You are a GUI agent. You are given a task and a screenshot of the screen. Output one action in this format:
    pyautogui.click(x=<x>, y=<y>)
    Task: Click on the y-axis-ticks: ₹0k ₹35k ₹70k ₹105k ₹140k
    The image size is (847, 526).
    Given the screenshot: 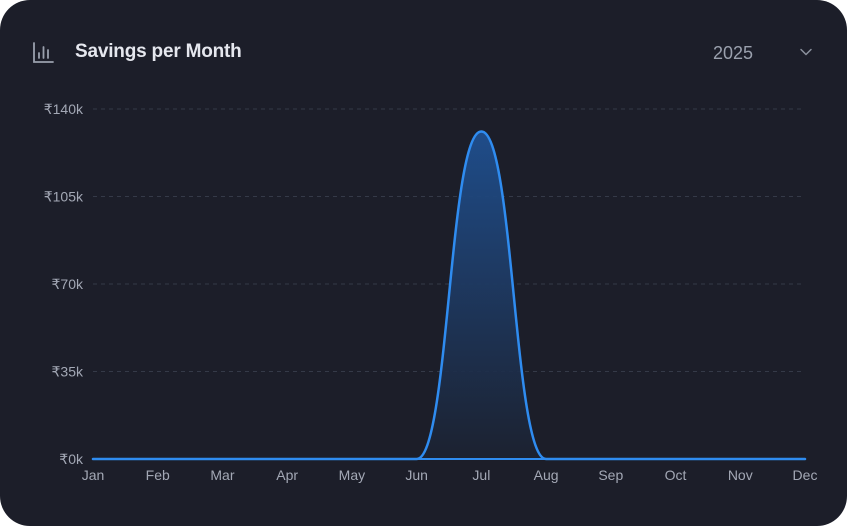 What is the action you would take?
    pyautogui.click(x=64, y=284)
    